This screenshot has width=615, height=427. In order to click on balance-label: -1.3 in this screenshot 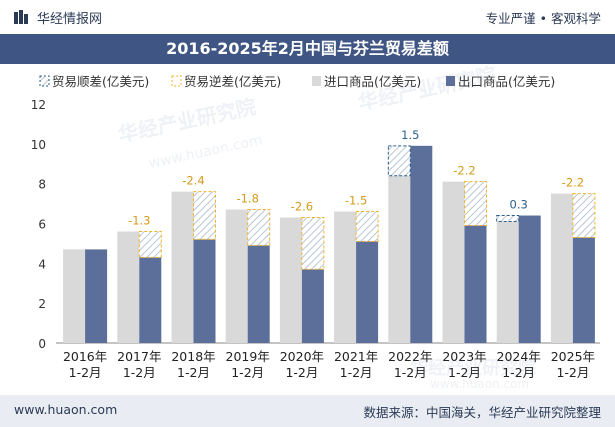, I will do `click(139, 220)`.